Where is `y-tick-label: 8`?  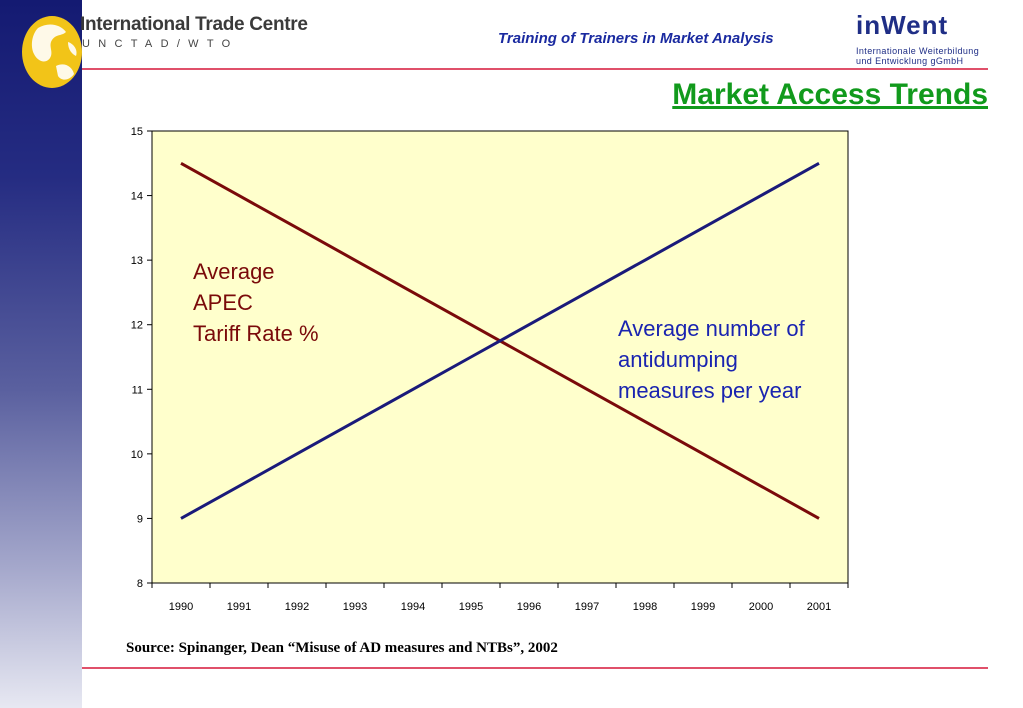
y-tick-label: 8 is located at coordinates (140, 584).